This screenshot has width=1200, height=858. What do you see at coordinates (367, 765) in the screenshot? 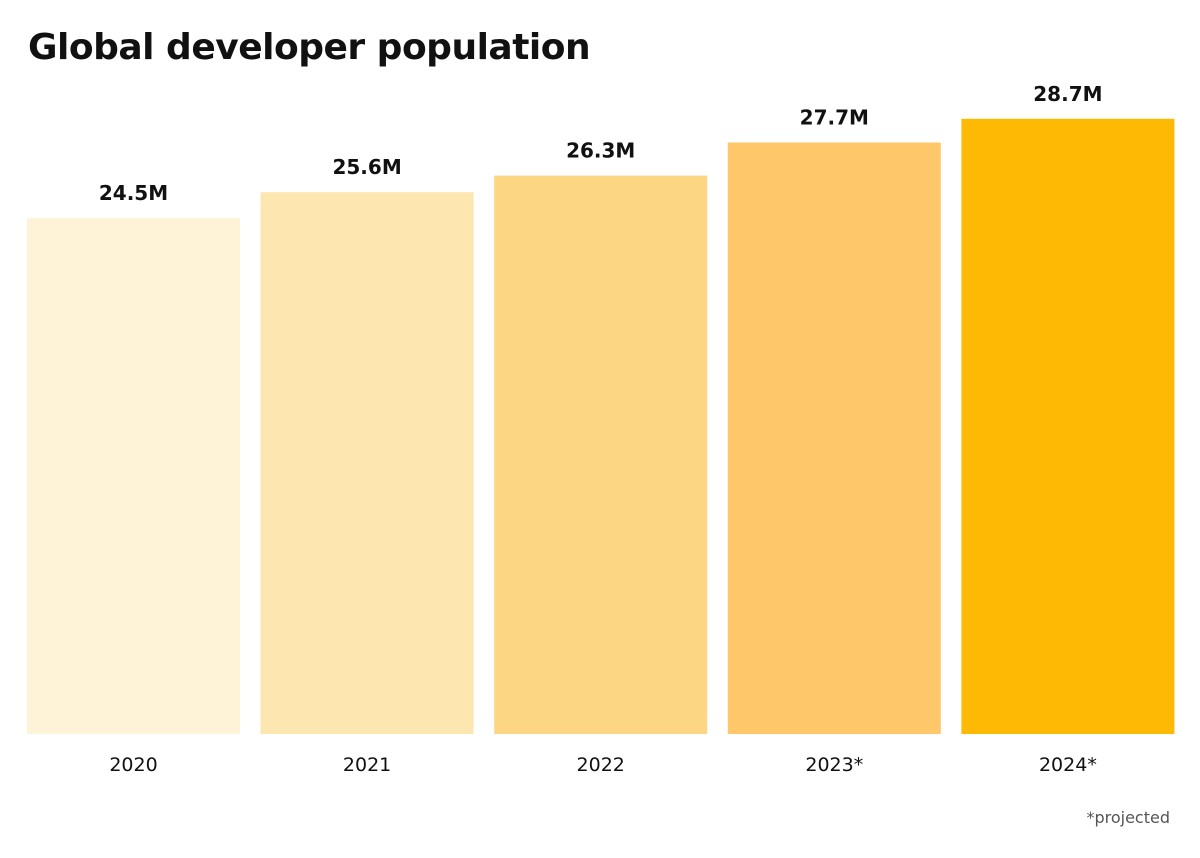
I see `category-label-1: 2021` at bounding box center [367, 765].